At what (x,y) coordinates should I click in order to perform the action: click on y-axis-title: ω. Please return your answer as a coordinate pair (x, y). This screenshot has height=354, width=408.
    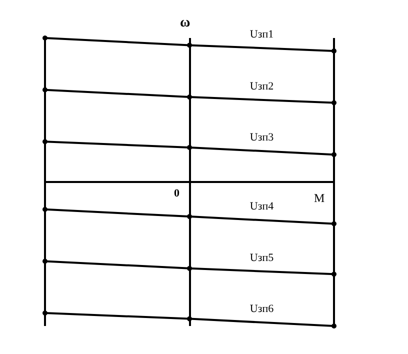
    Looking at the image, I should click on (185, 23).